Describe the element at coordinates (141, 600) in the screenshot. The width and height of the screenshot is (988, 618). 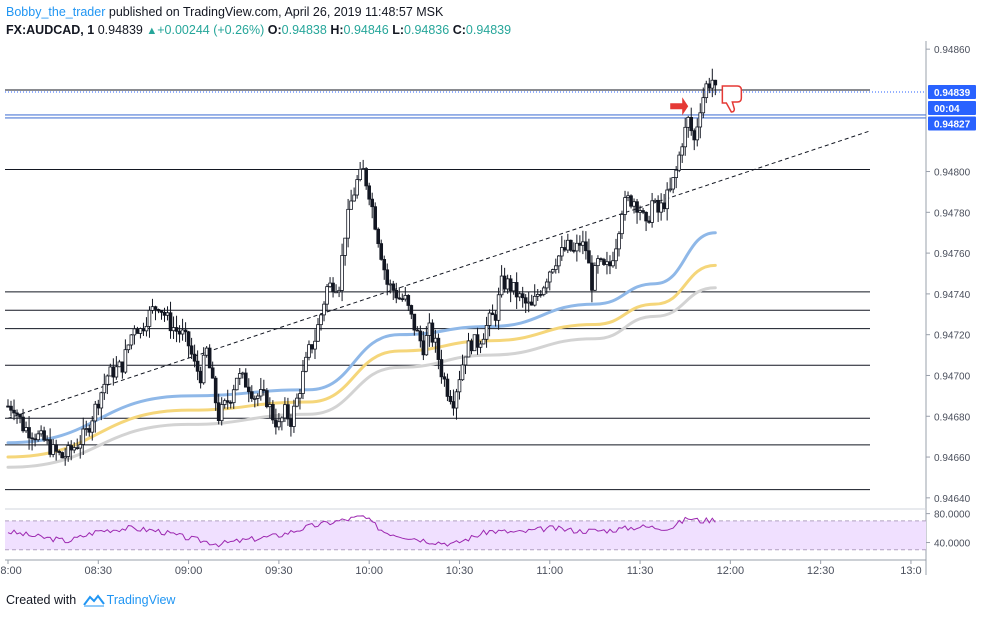
I see `tradingview-link: TradingView` at that location.